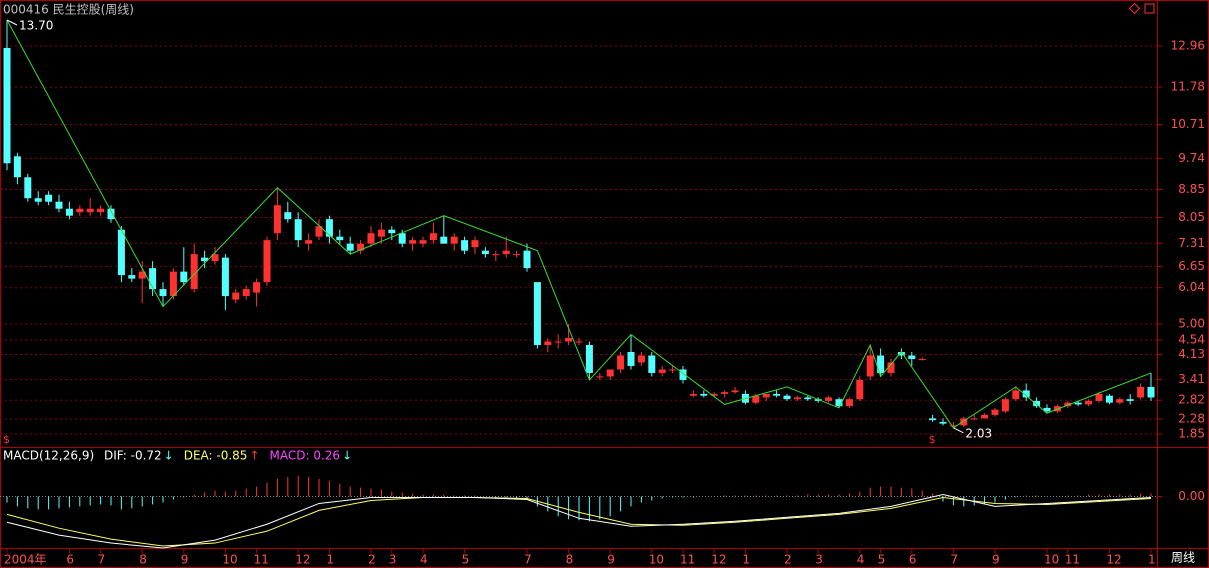 The height and width of the screenshot is (568, 1209). Describe the element at coordinates (1191, 434) in the screenshot. I see `y-tick-label: 1.85` at that location.